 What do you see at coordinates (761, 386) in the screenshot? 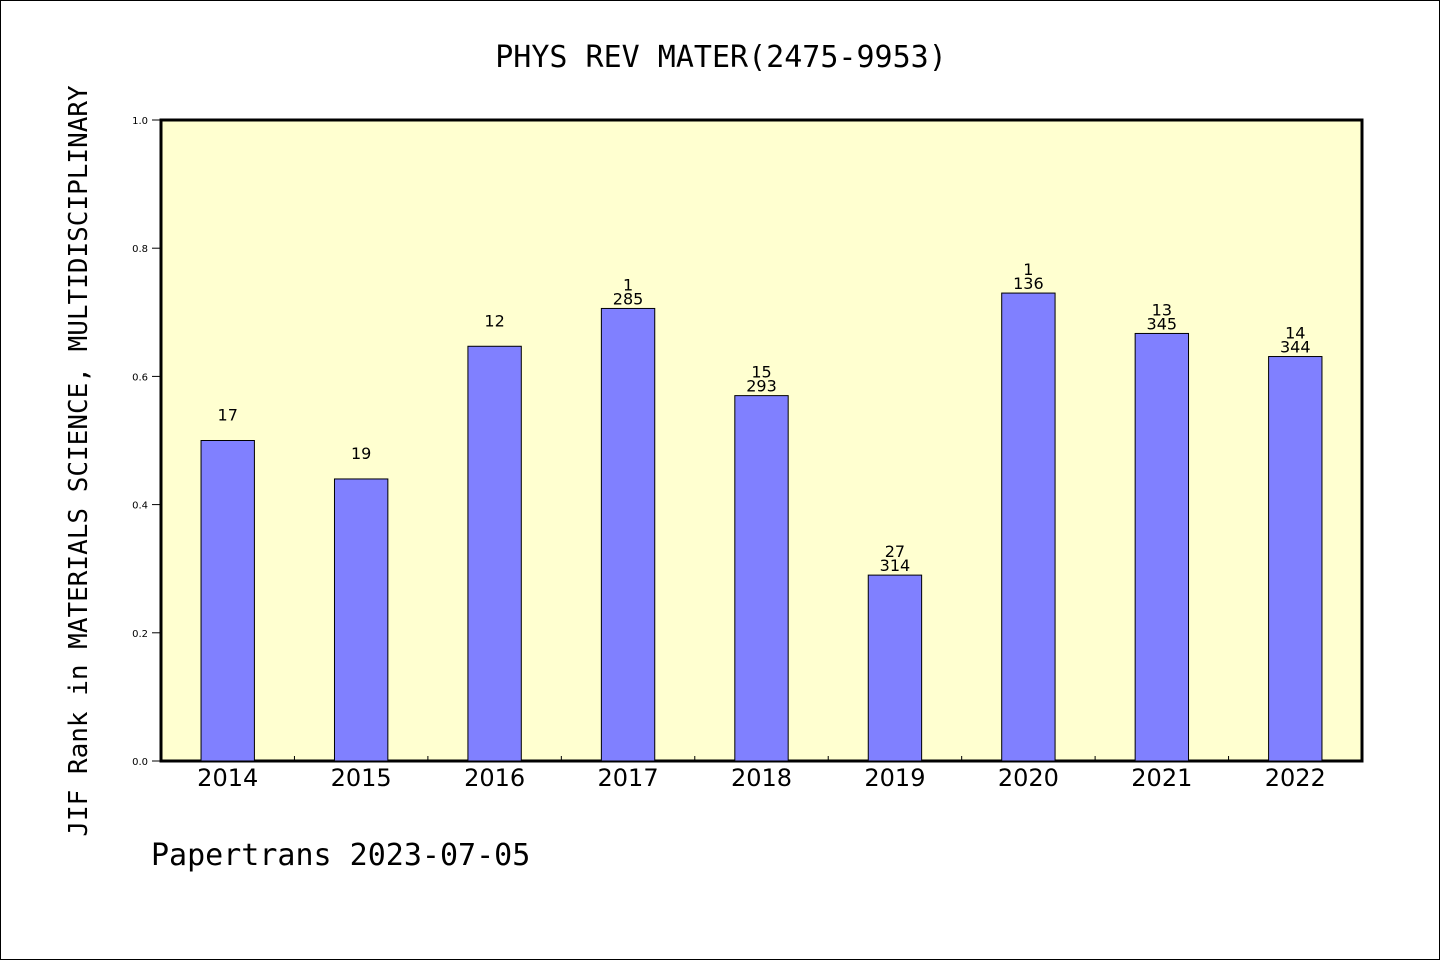
I see `bar-label-total: 293` at bounding box center [761, 386].